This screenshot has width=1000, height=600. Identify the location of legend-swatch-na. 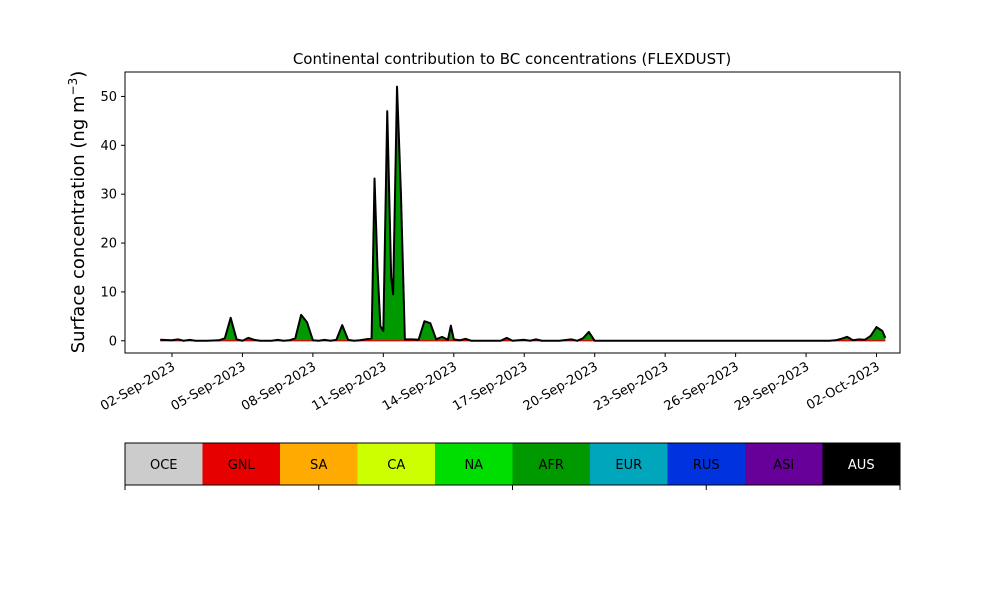
(474, 464).